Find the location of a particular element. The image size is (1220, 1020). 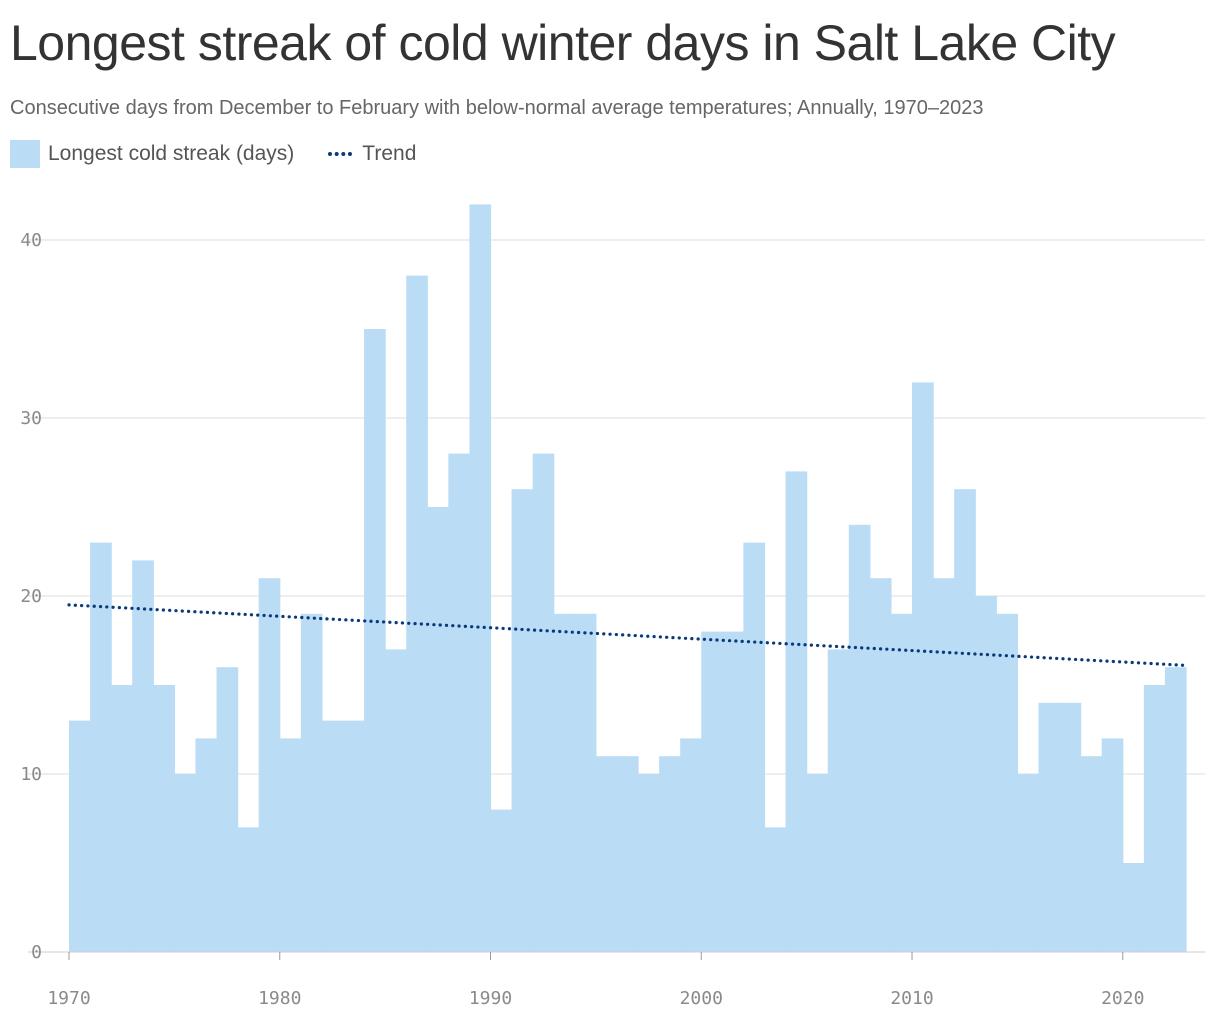

bar-2013 is located at coordinates (986, 774).